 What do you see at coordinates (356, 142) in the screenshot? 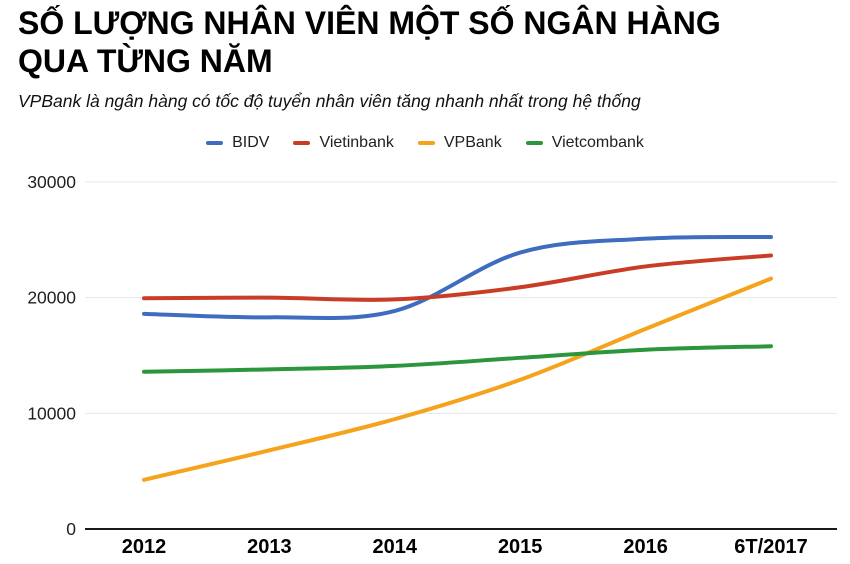
I see `legend-item-label: Vietinbank` at bounding box center [356, 142].